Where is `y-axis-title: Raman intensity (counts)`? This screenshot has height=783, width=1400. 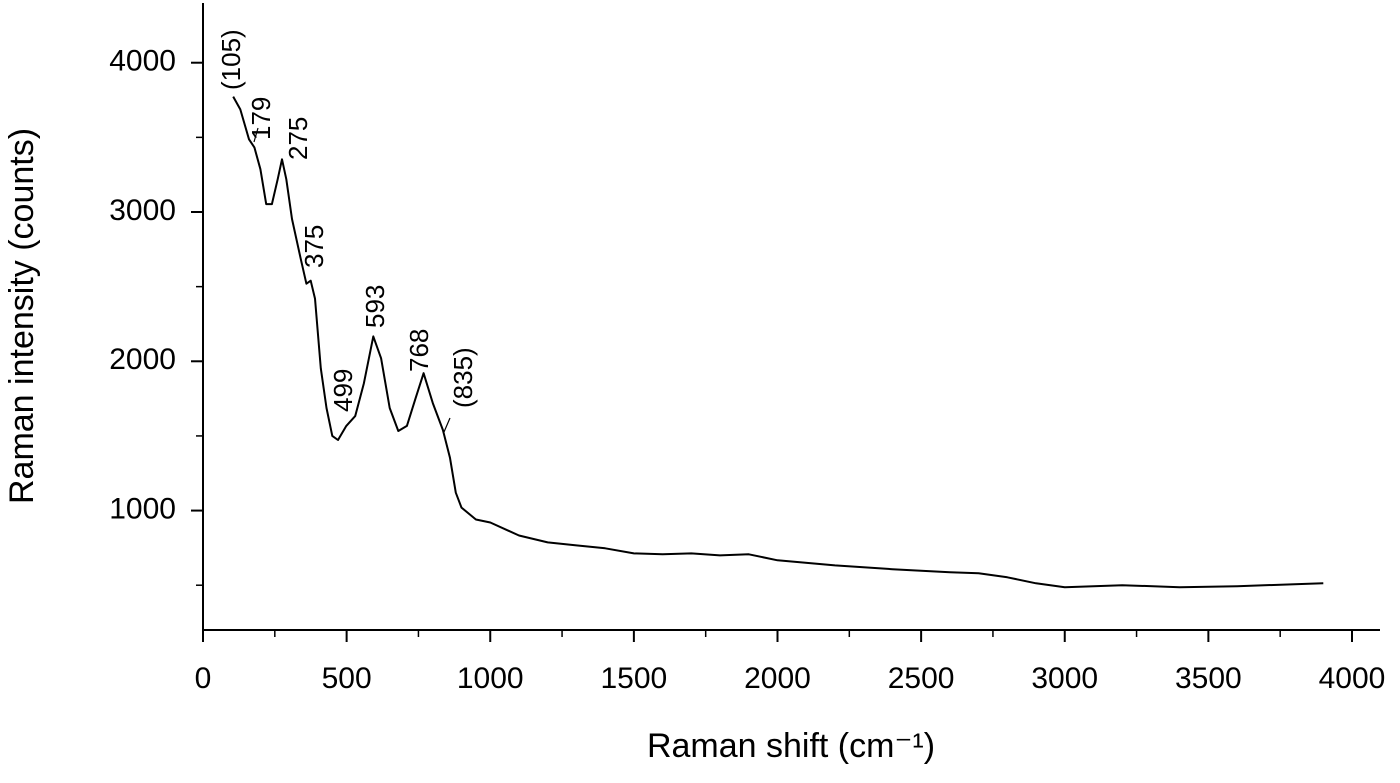 y-axis-title: Raman intensity (counts) is located at coordinates (22, 316).